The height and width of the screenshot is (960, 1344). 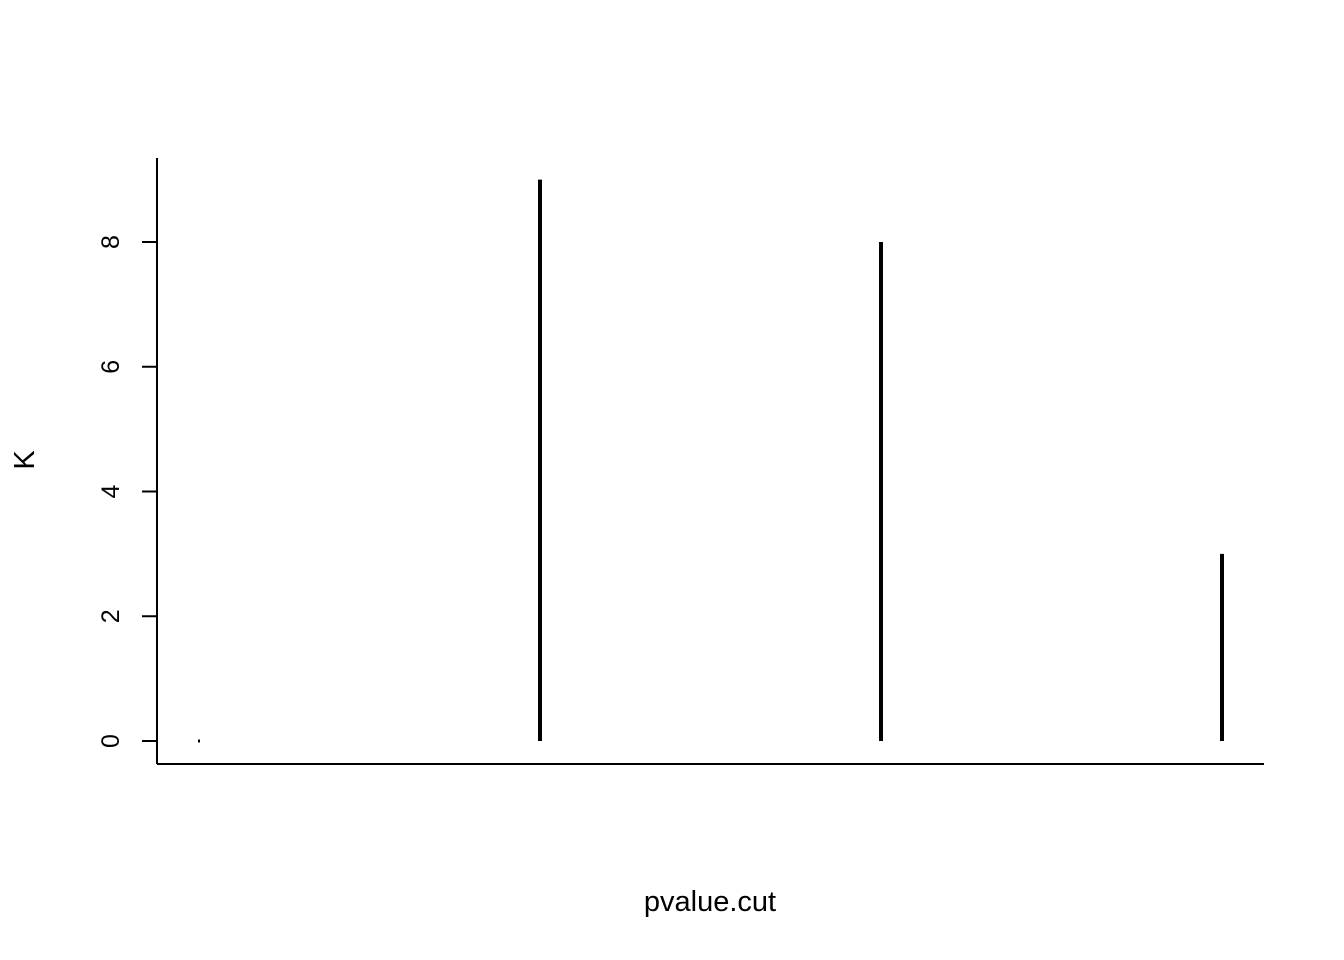 What do you see at coordinates (111, 367) in the screenshot?
I see `y-tick-label: 6` at bounding box center [111, 367].